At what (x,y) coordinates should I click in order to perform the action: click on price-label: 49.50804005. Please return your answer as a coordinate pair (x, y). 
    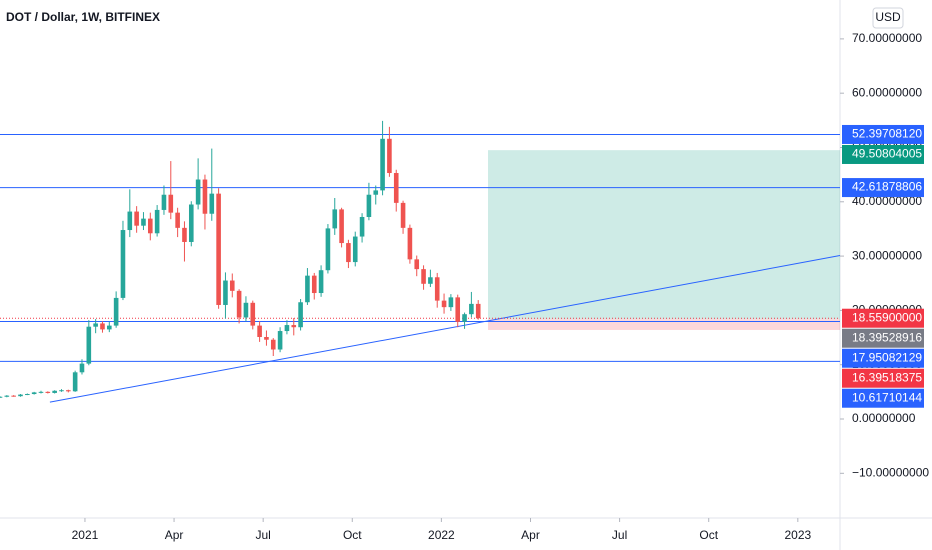
    Looking at the image, I should click on (887, 154).